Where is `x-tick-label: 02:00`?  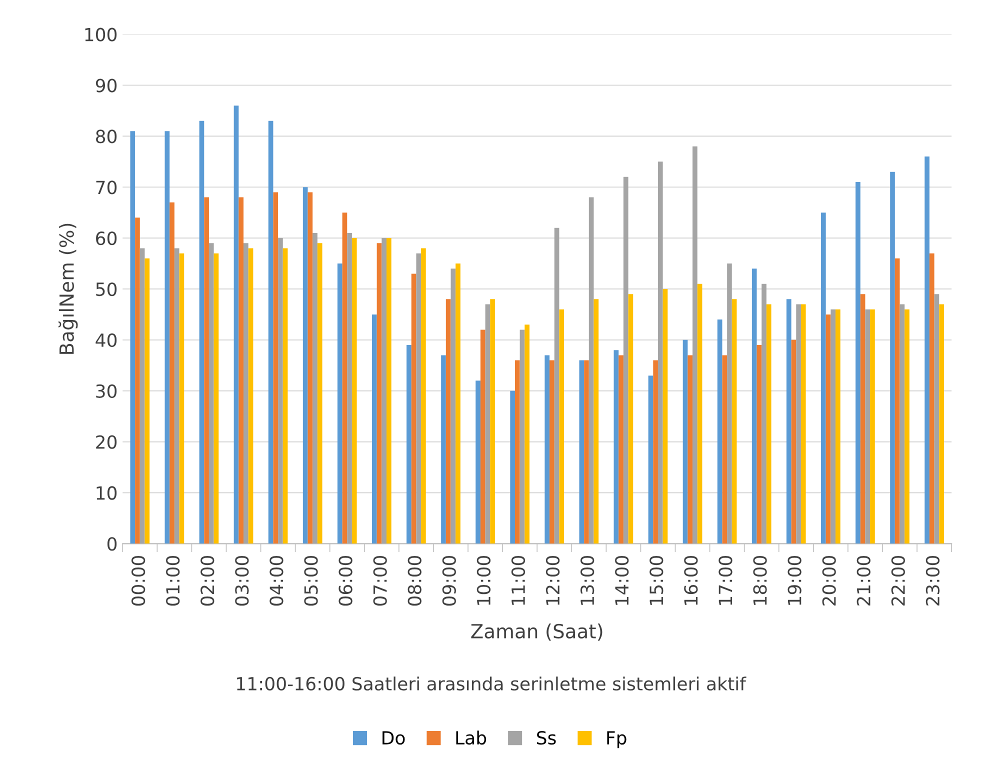
x-tick-label: 02:00 is located at coordinates (207, 581).